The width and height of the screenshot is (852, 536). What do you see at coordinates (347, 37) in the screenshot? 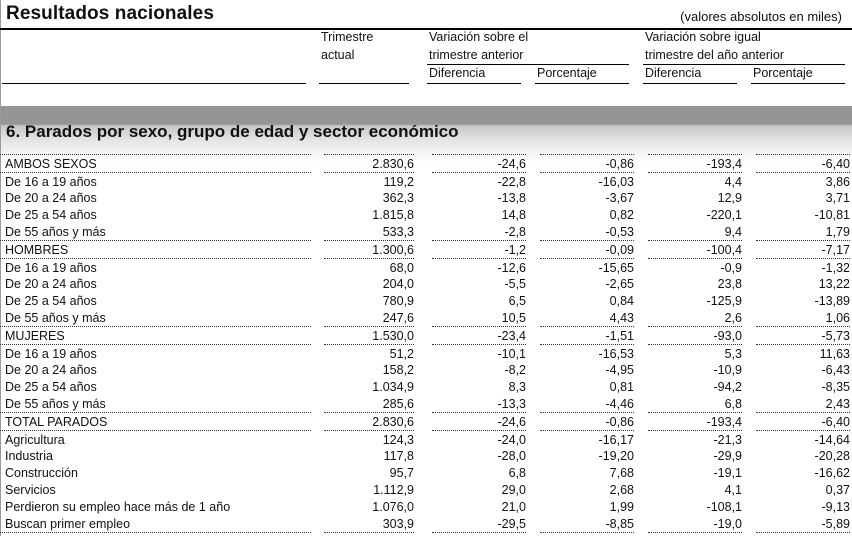
I see `col-header-trimestre-line1: Trimestre` at bounding box center [347, 37].